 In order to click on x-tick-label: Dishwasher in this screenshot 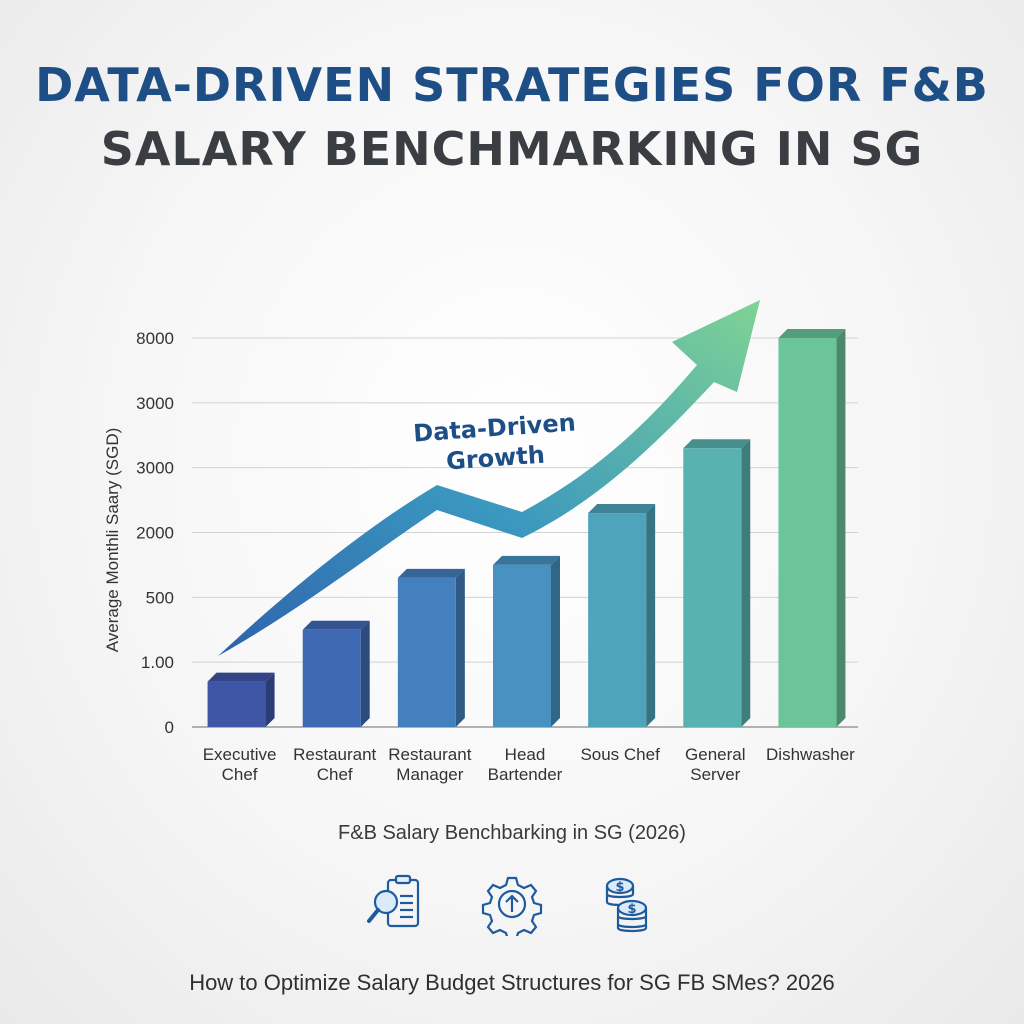, I will do `click(810, 754)`.